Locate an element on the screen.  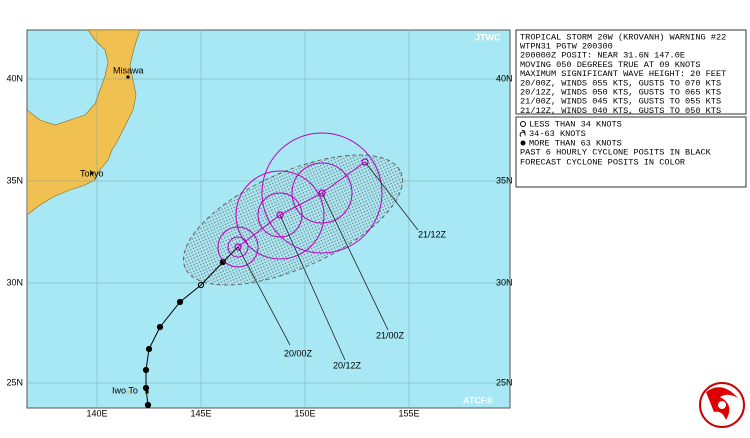
place-label: Misawa is located at coordinates (128, 70).